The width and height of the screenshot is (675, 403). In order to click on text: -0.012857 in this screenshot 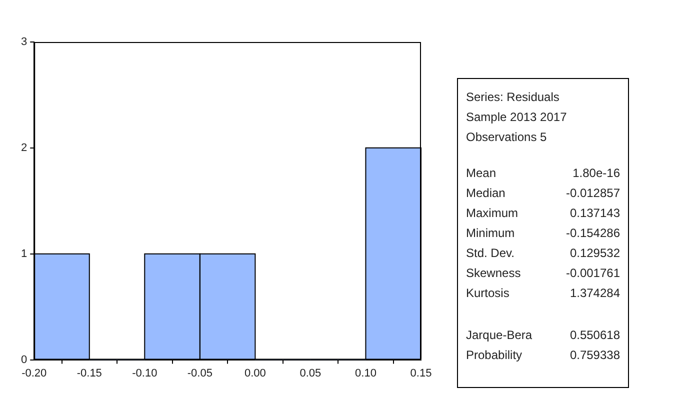, I will do `click(593, 193)`.